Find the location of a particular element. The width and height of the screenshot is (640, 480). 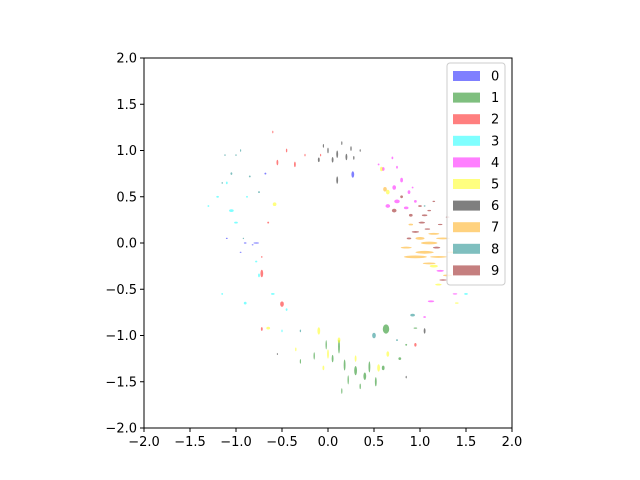

x-tick-label: 0.0 is located at coordinates (328, 442).